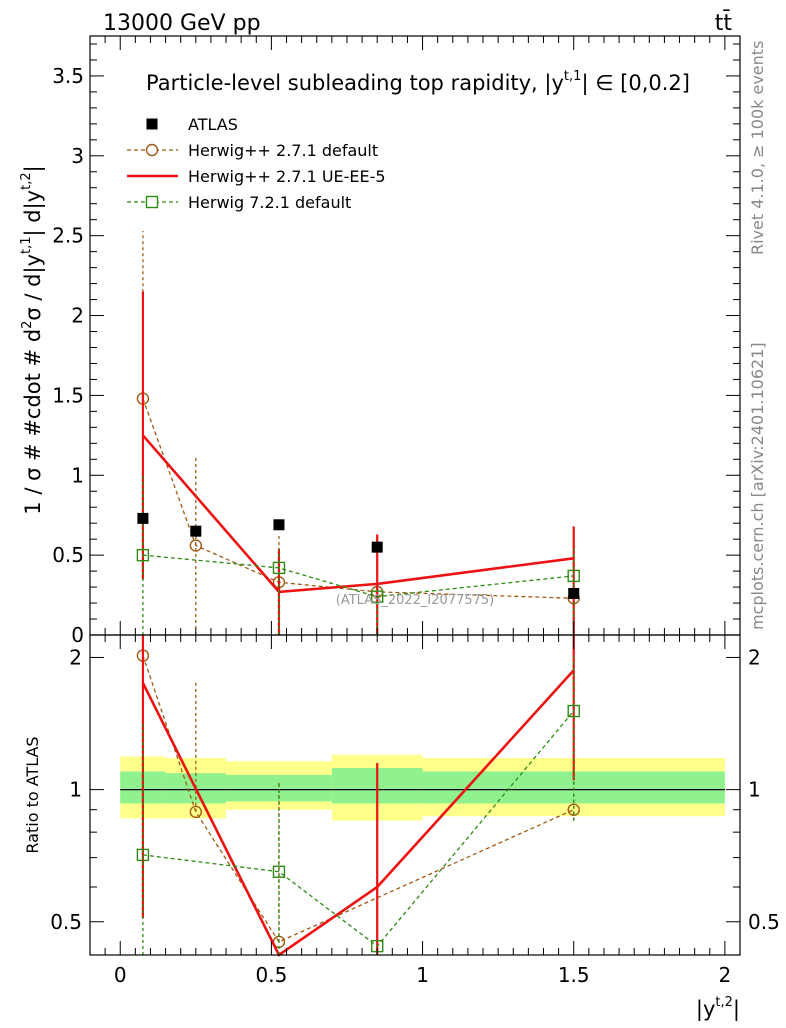 The height and width of the screenshot is (1028, 786). I want to click on header-right: tt̄, so click(724, 23).